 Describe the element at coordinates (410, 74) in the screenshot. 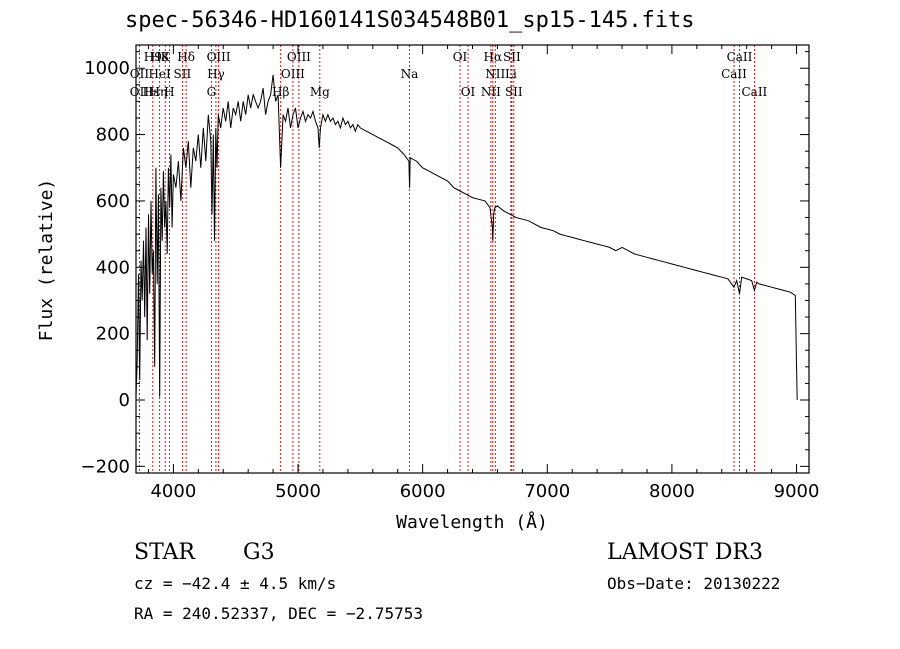

I see `line-label-15: Na` at that location.